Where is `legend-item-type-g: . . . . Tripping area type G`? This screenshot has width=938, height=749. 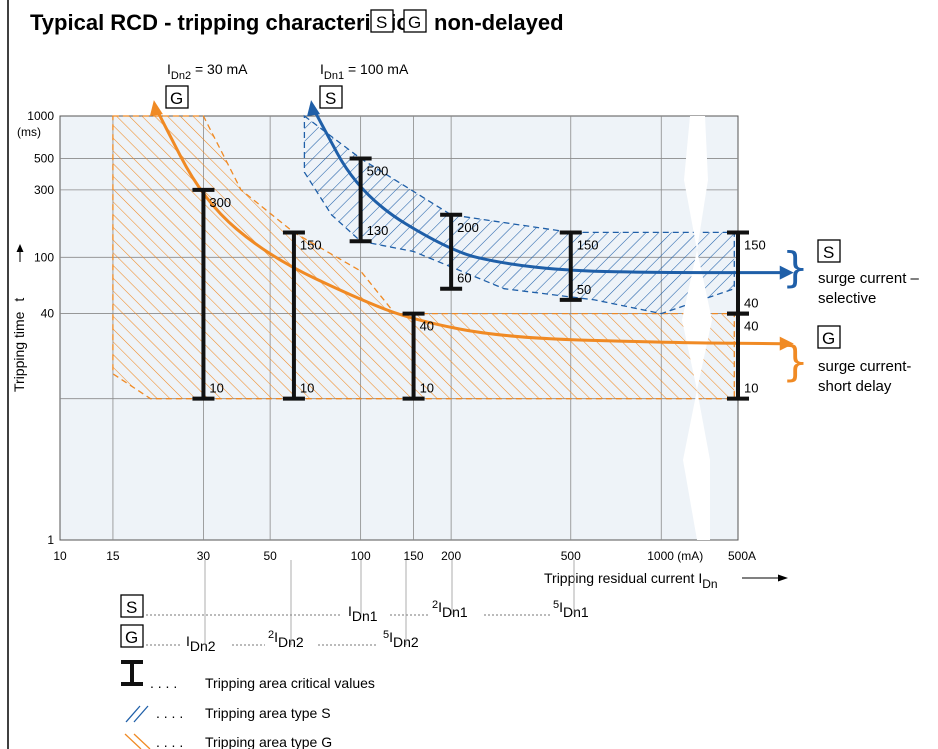 legend-item-type-g: . . . . Tripping area type G is located at coordinates (228, 741).